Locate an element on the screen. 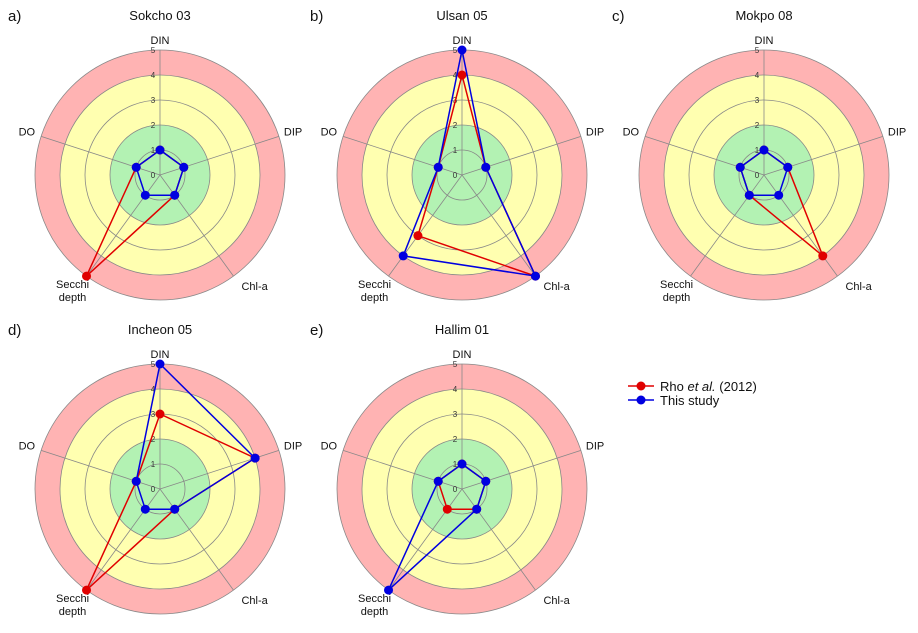  panel-letter: d) is located at coordinates (14, 330).